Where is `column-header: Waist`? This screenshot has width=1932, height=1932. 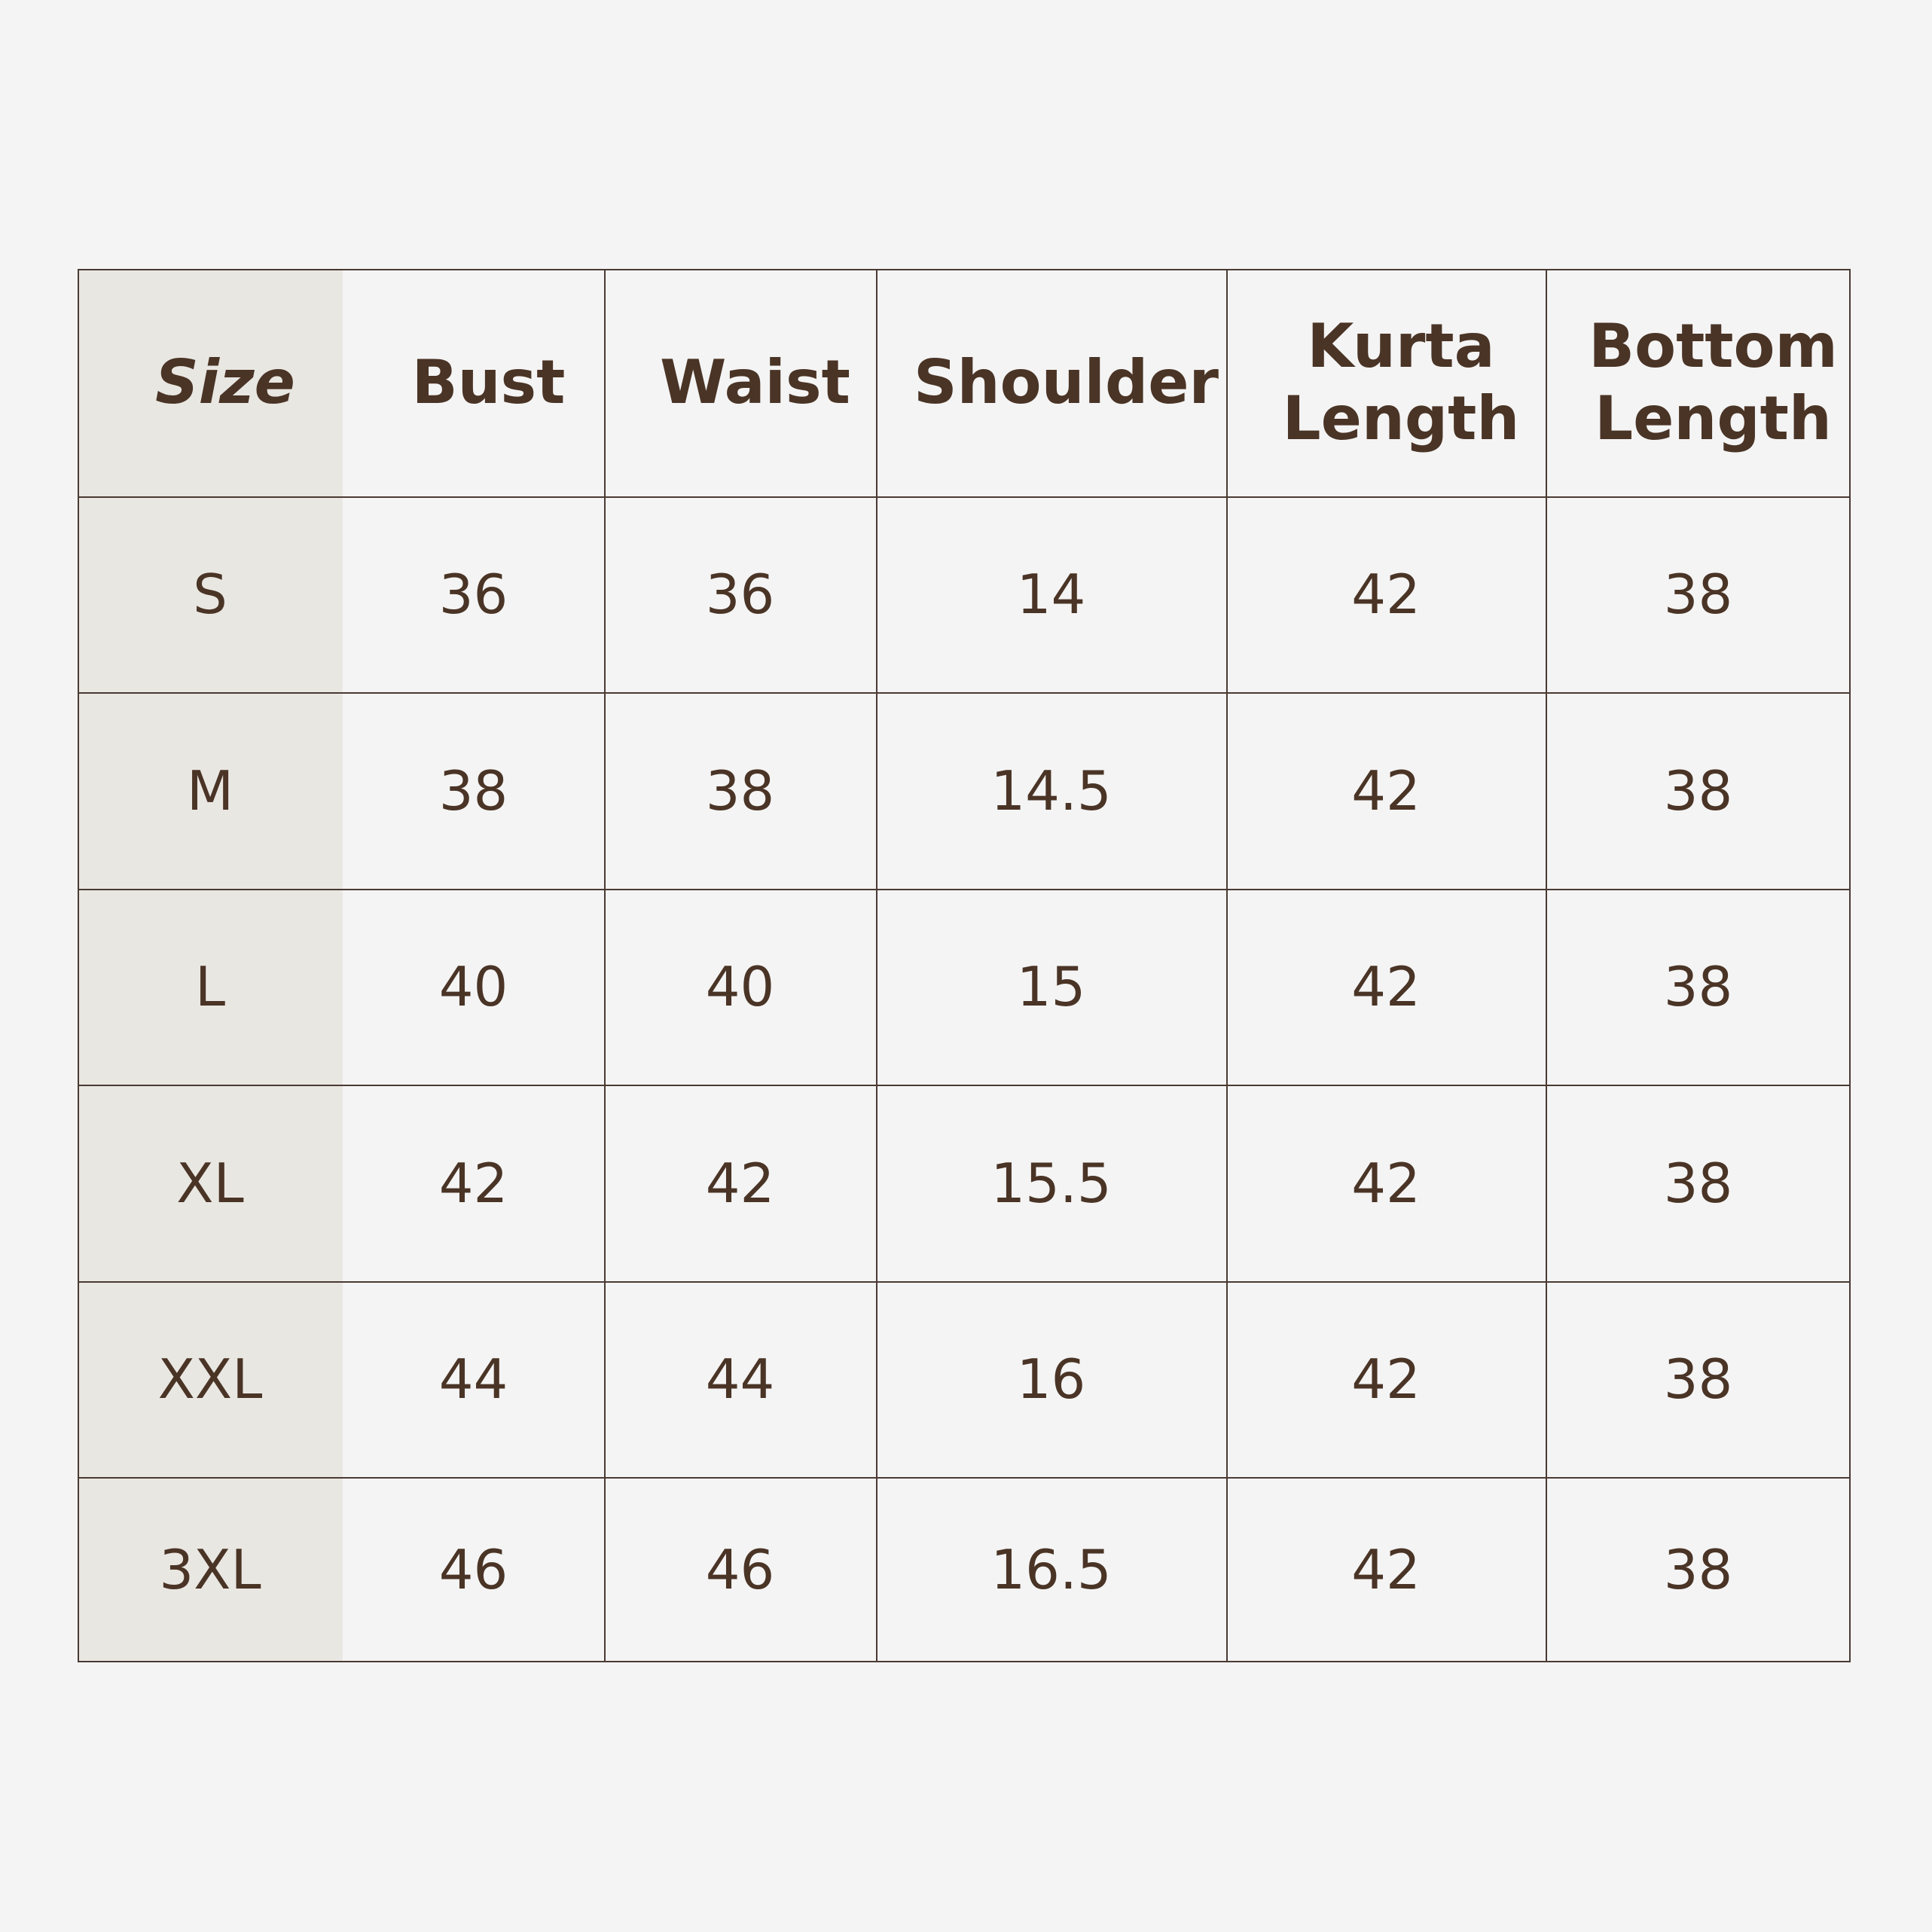 column-header: Waist is located at coordinates (755, 382).